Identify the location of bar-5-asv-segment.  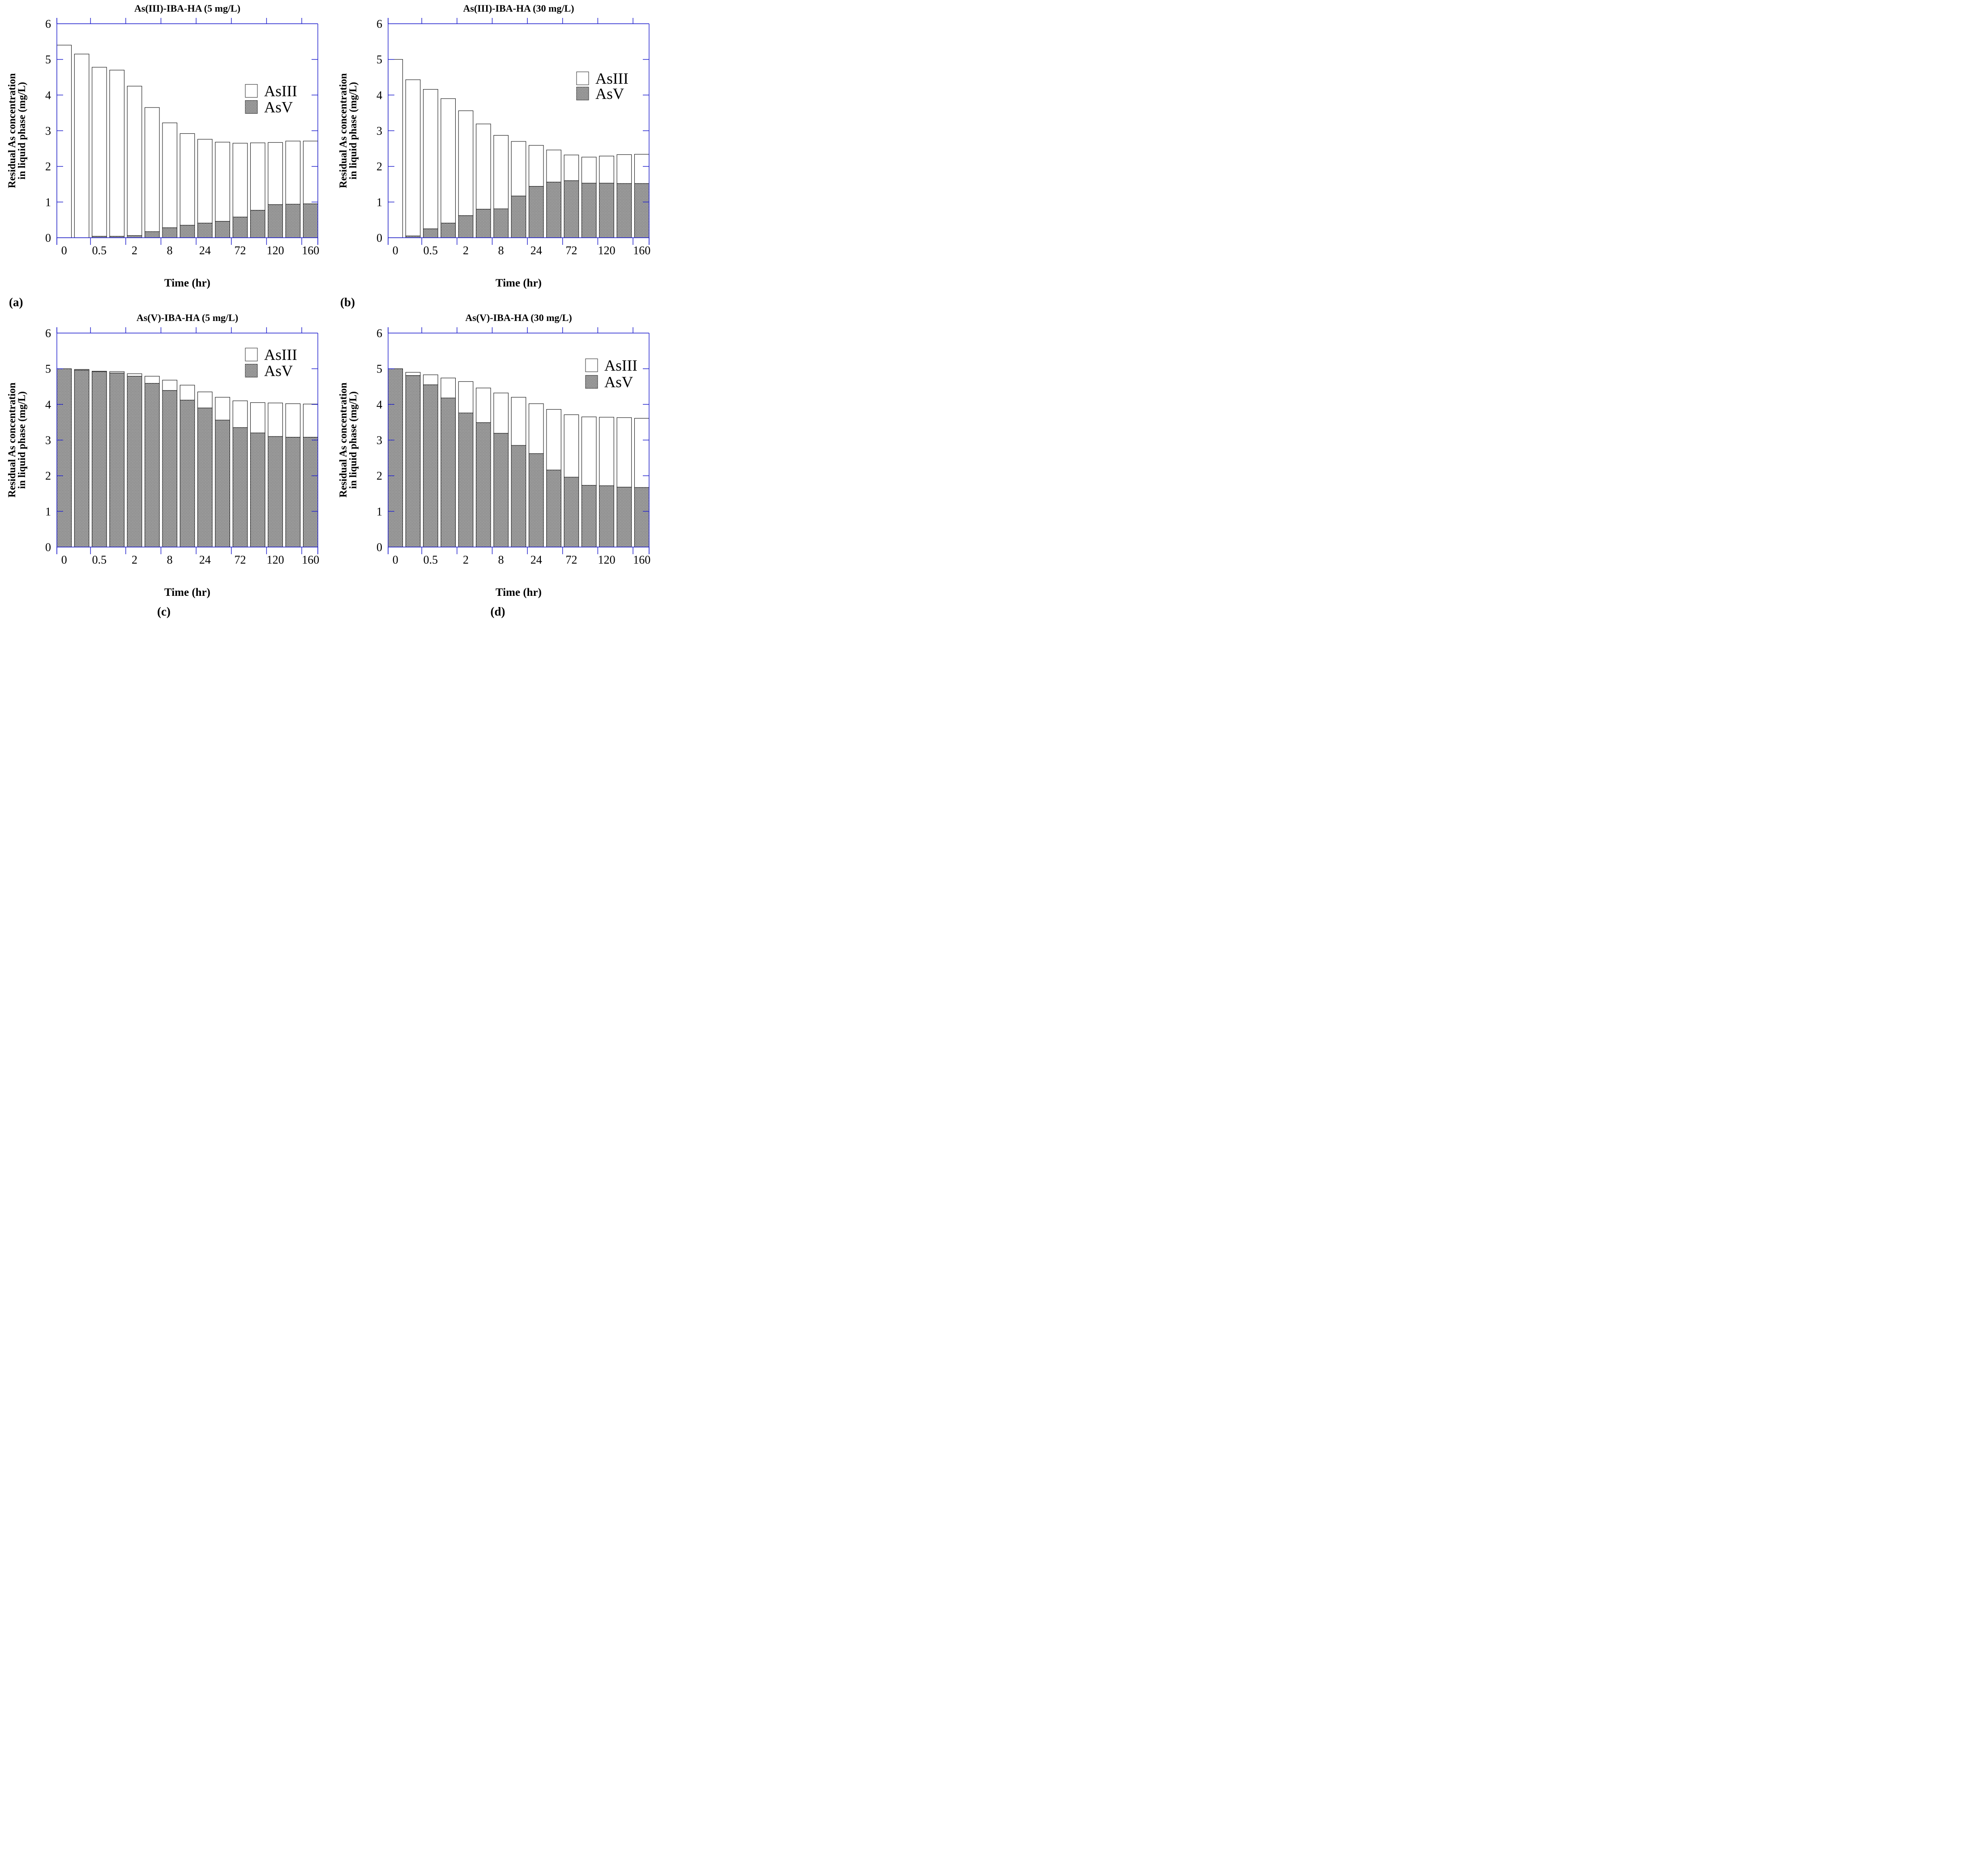
(466, 226).